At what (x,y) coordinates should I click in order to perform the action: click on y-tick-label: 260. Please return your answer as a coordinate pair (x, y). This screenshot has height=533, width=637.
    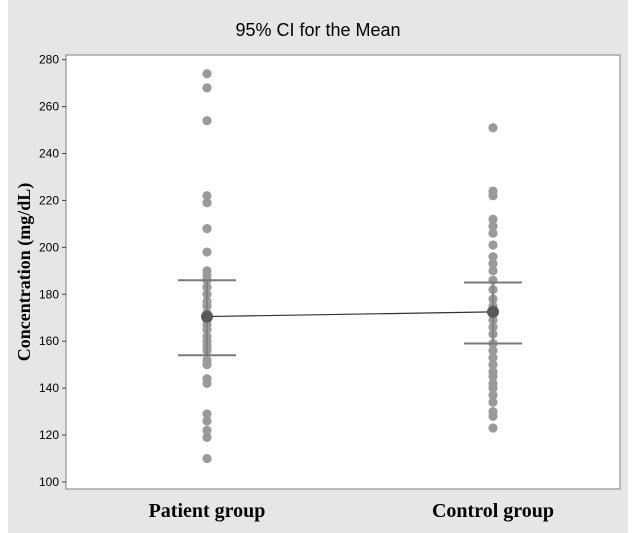
    Looking at the image, I should click on (49, 107).